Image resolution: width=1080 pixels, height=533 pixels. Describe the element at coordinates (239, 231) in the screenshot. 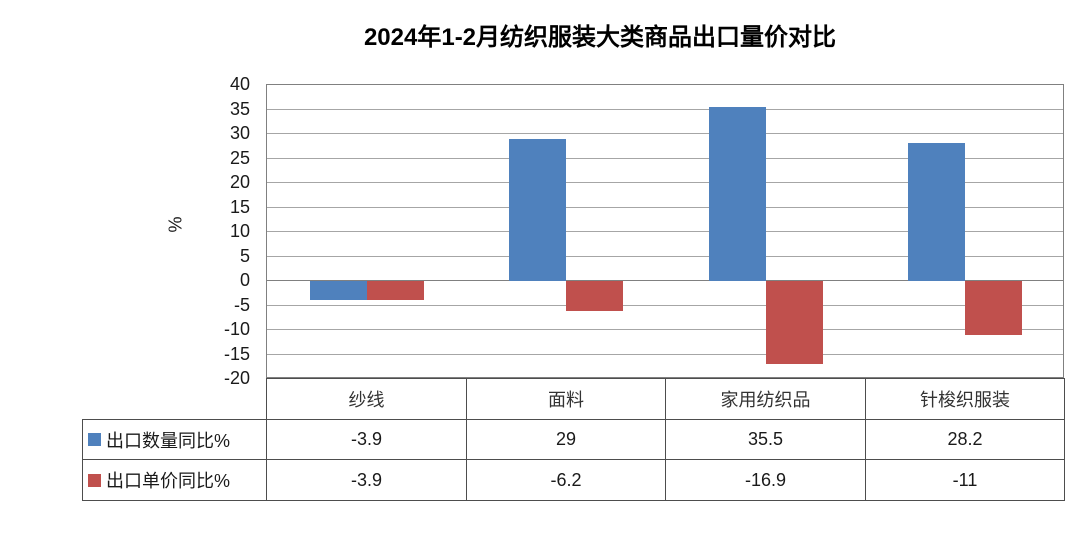

I see `y-axis-tick: 10` at that location.